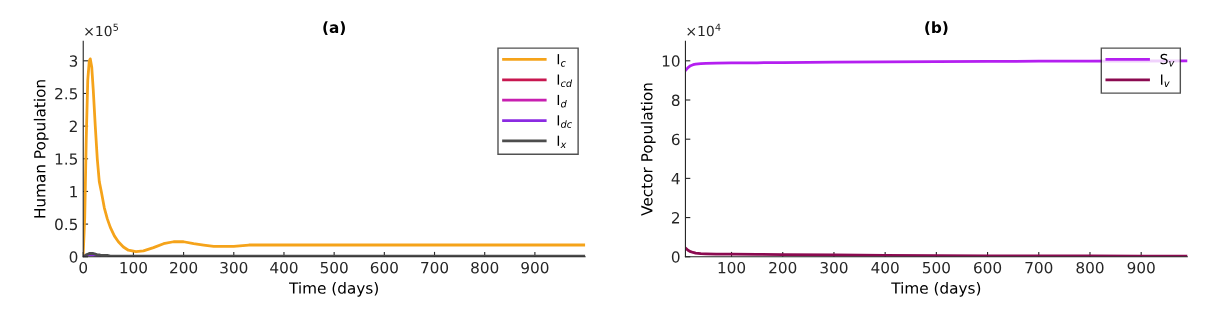 The height and width of the screenshot is (317, 1224). What do you see at coordinates (704, 30) in the screenshot?
I see `text: ×10$^{4}$` at bounding box center [704, 30].